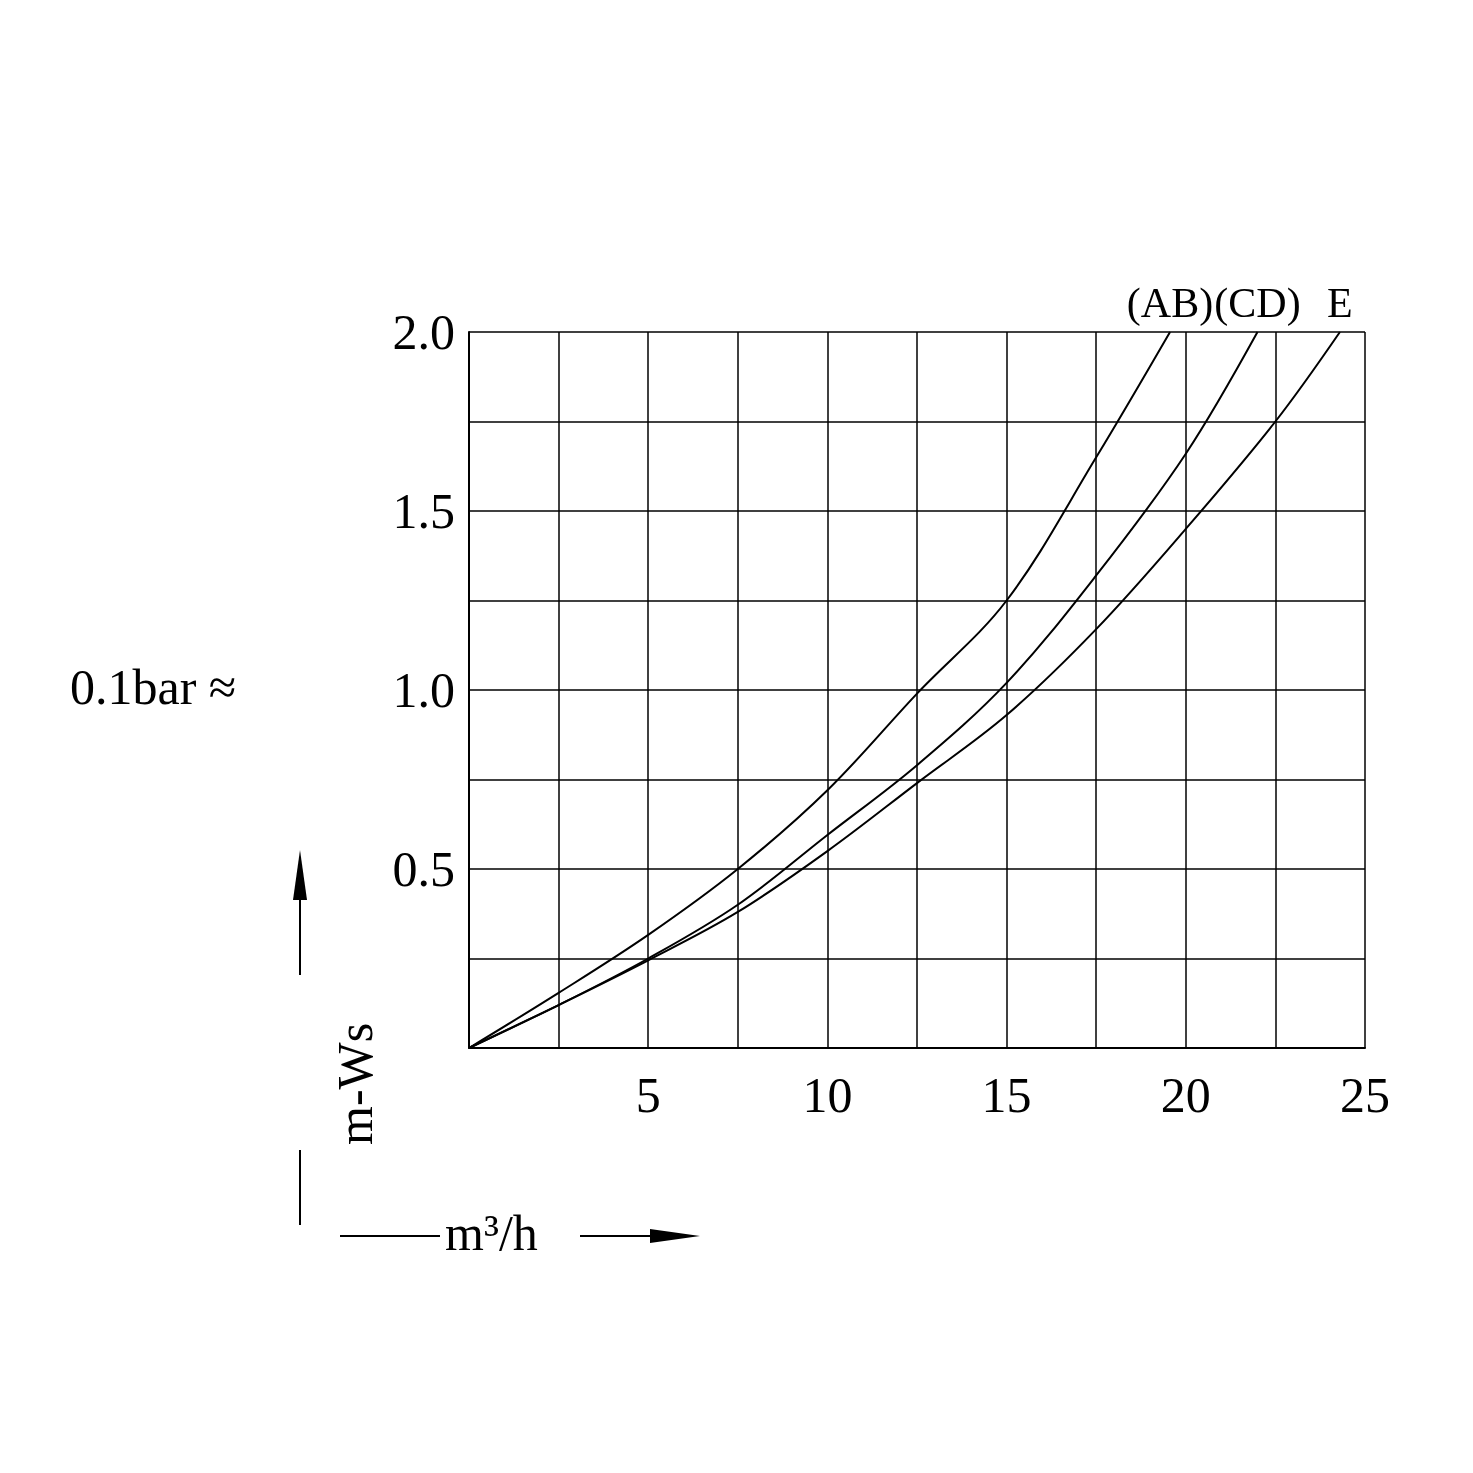  What do you see at coordinates (423, 332) in the screenshot?
I see `y-tick-label: 2.0` at bounding box center [423, 332].